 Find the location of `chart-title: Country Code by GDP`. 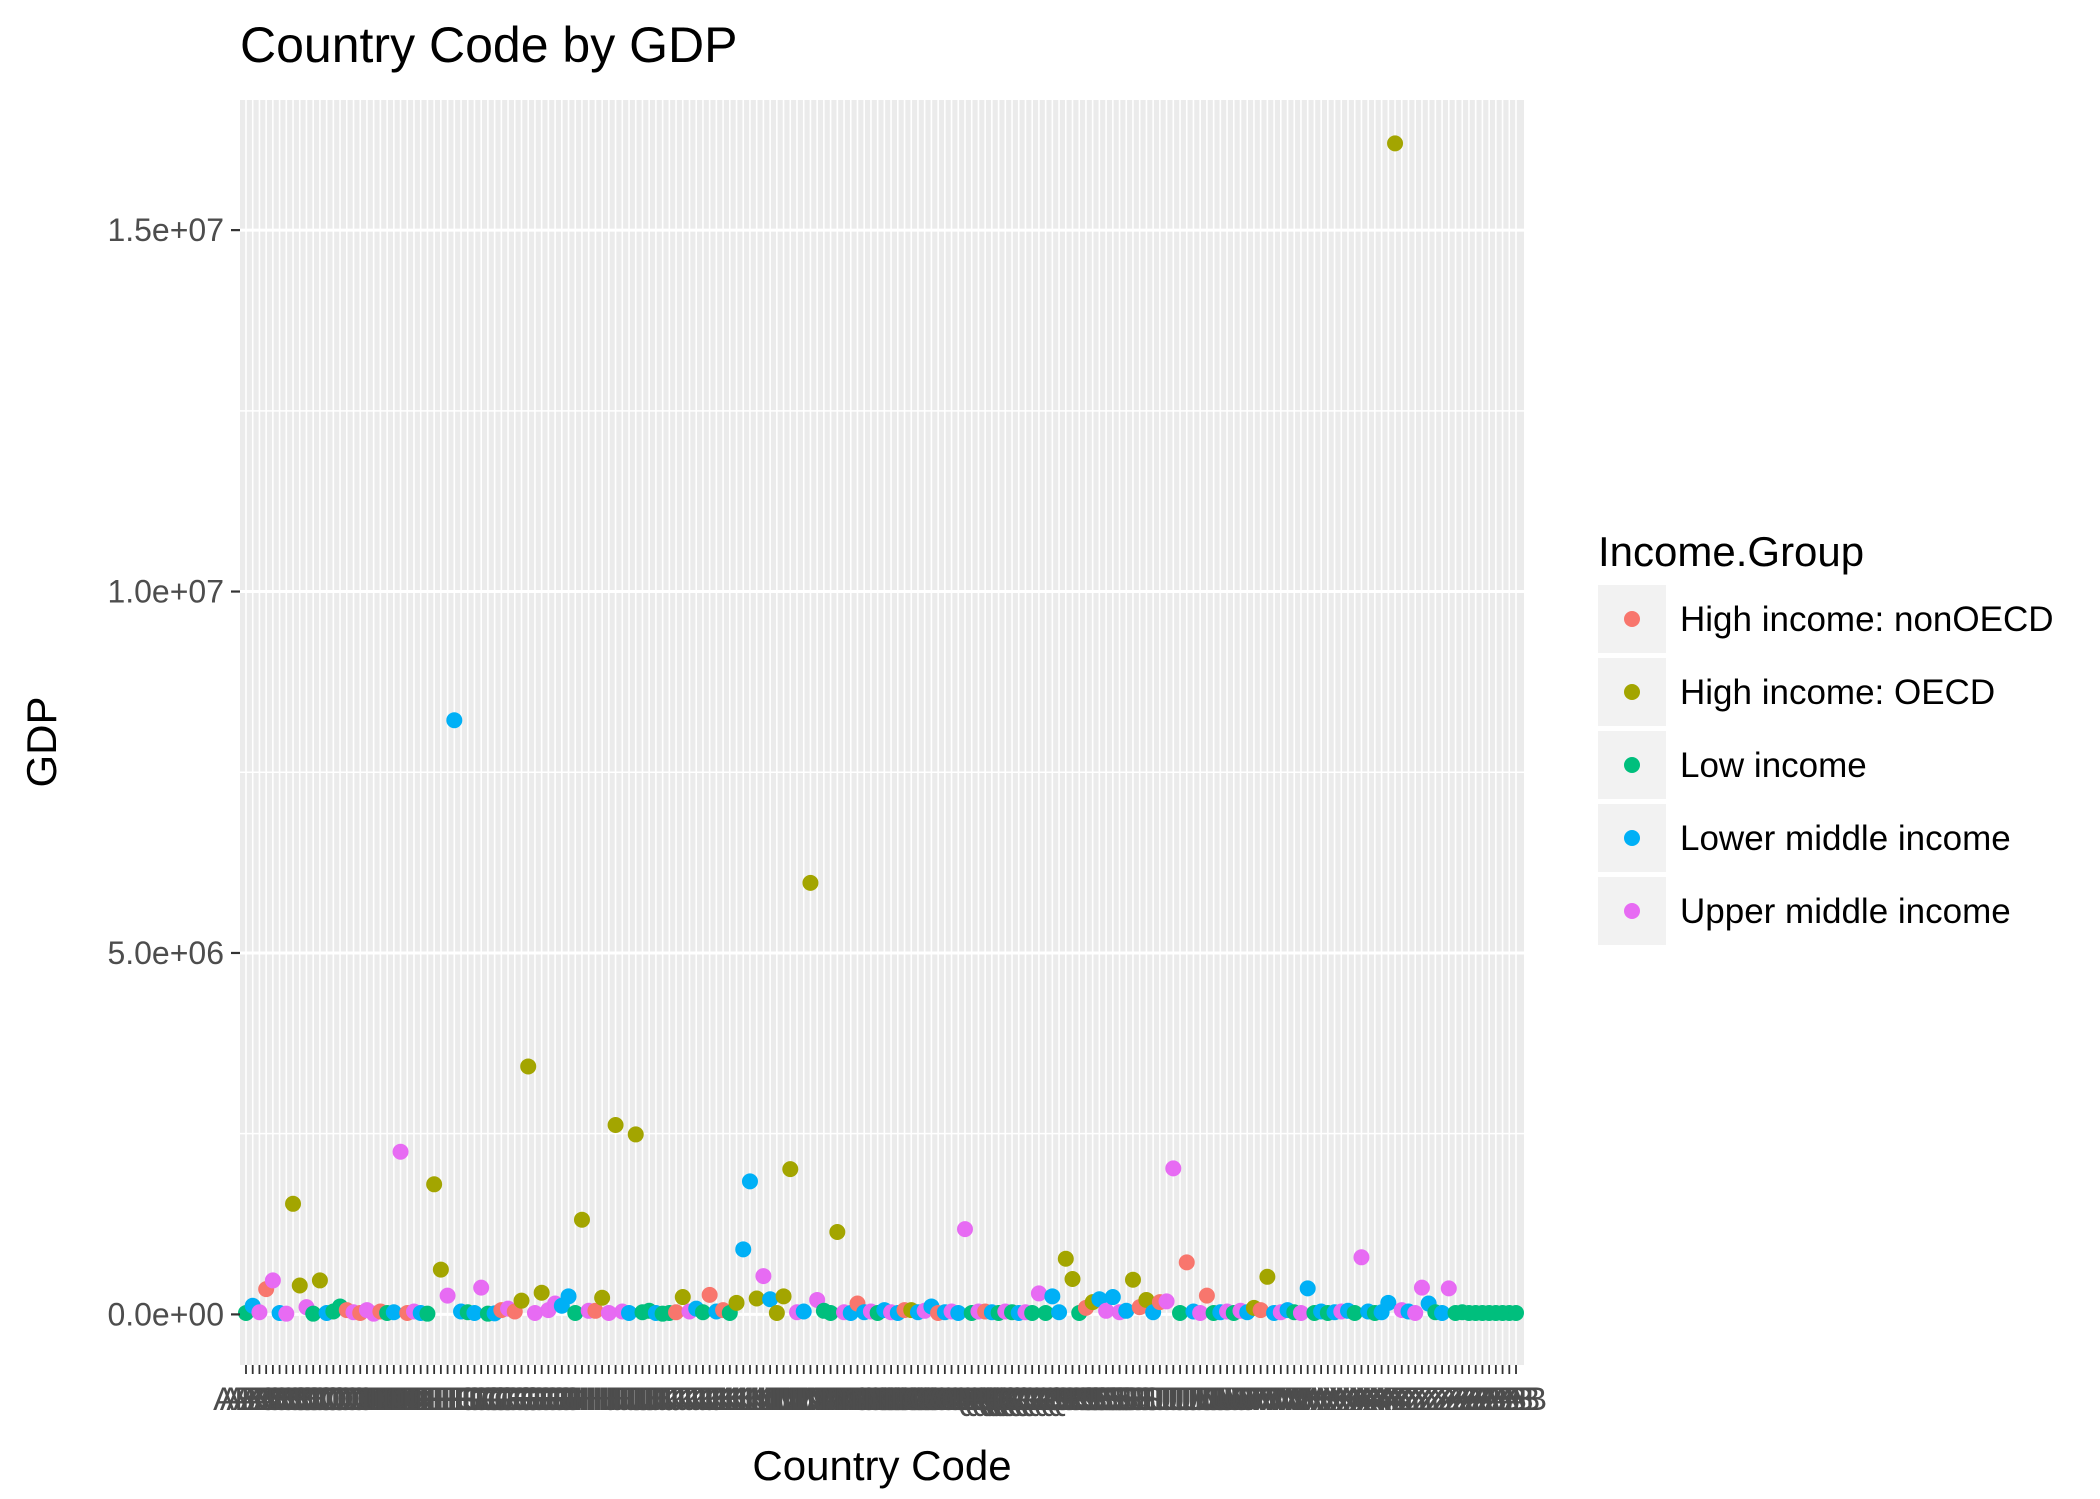

chart-title: Country Code by GDP is located at coordinates (488, 45).